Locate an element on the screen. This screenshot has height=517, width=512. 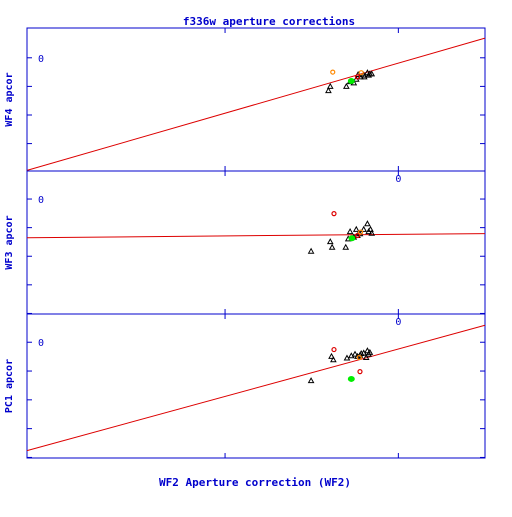
chart-title: f336w aperture corrections is located at coordinates (269, 21).